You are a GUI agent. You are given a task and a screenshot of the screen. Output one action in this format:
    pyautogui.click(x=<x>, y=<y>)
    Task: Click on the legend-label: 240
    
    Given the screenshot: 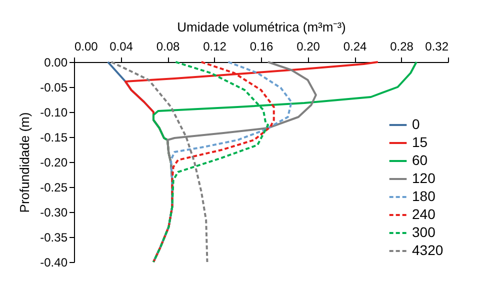 What is the action you would take?
    pyautogui.click(x=424, y=214)
    